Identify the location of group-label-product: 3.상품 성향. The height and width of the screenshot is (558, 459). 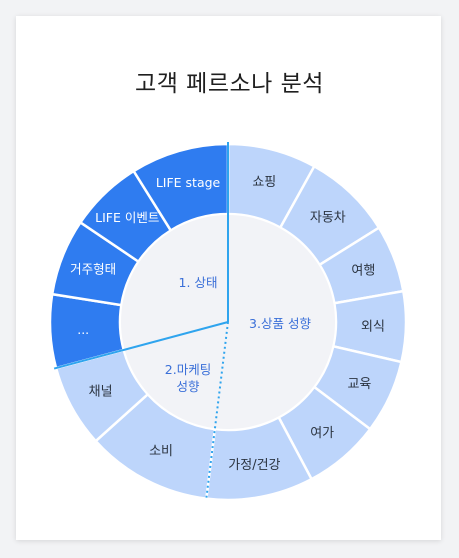
(280, 323).